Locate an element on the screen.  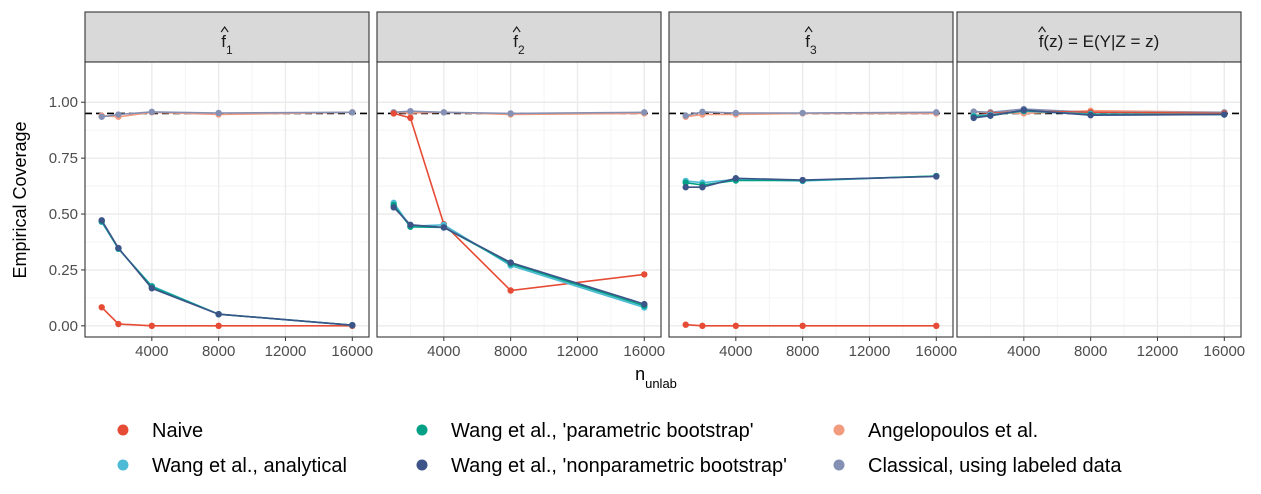
y-tick-label: 1.00 is located at coordinates (63, 102).